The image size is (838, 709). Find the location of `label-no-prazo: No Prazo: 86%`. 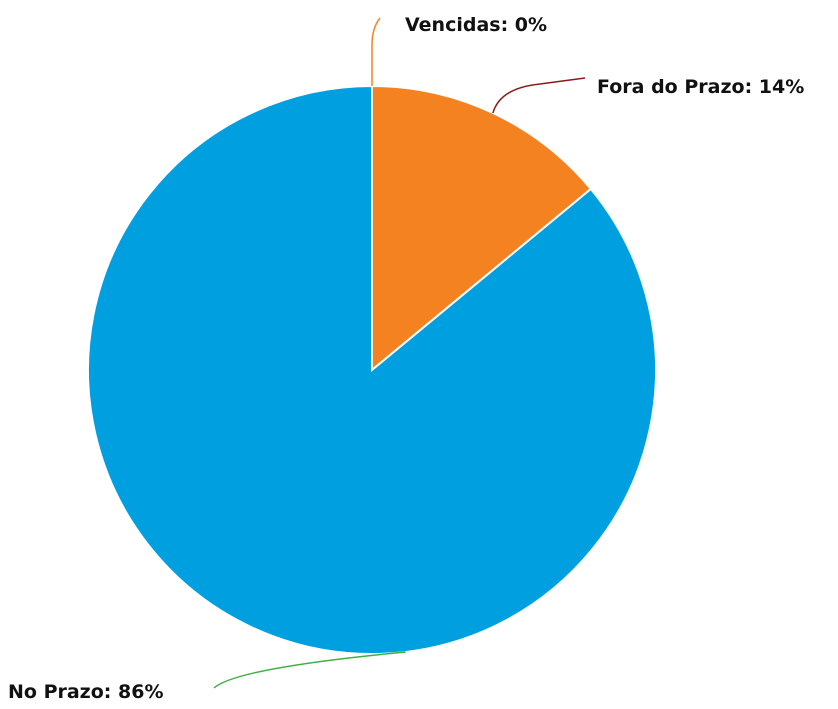

label-no-prazo: No Prazo: 86% is located at coordinates (86, 692).